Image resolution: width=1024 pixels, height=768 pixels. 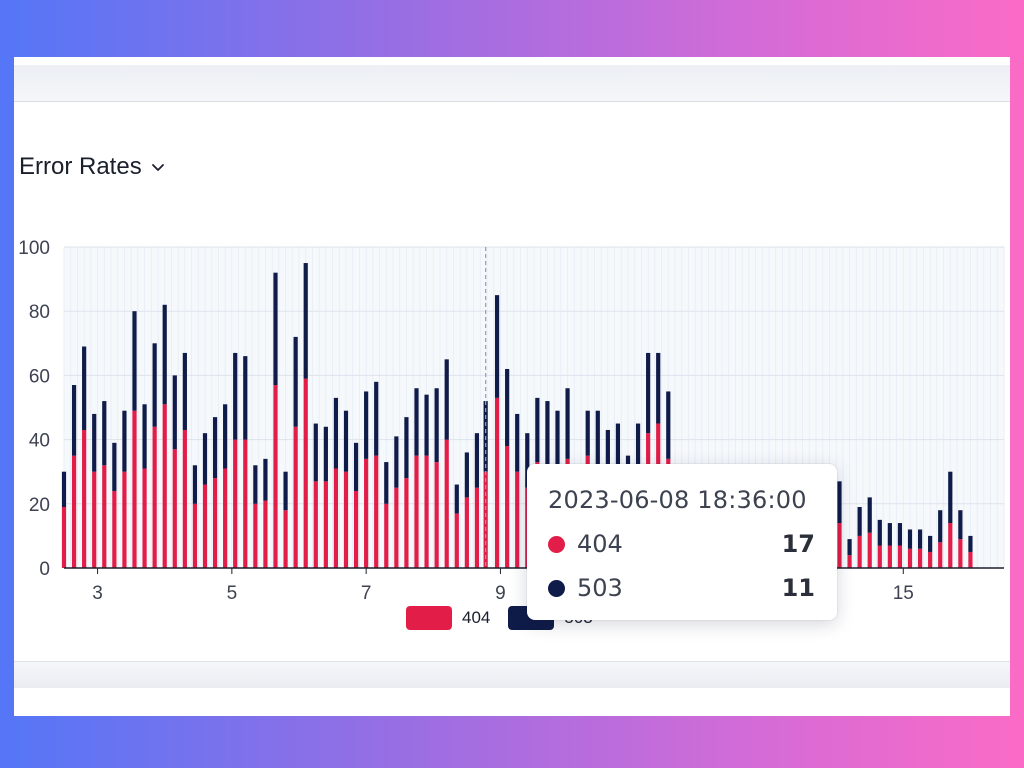 What do you see at coordinates (798, 588) in the screenshot?
I see `tooltip-series-value: 11` at bounding box center [798, 588].